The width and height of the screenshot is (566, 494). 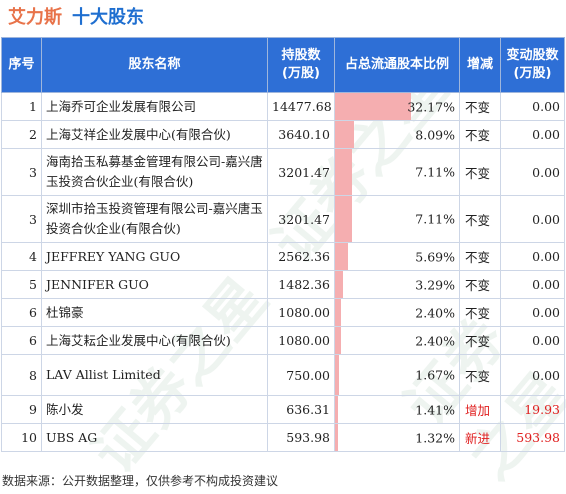 I want to click on shareholder-name-cell: 杜锦豪, so click(x=154, y=312).